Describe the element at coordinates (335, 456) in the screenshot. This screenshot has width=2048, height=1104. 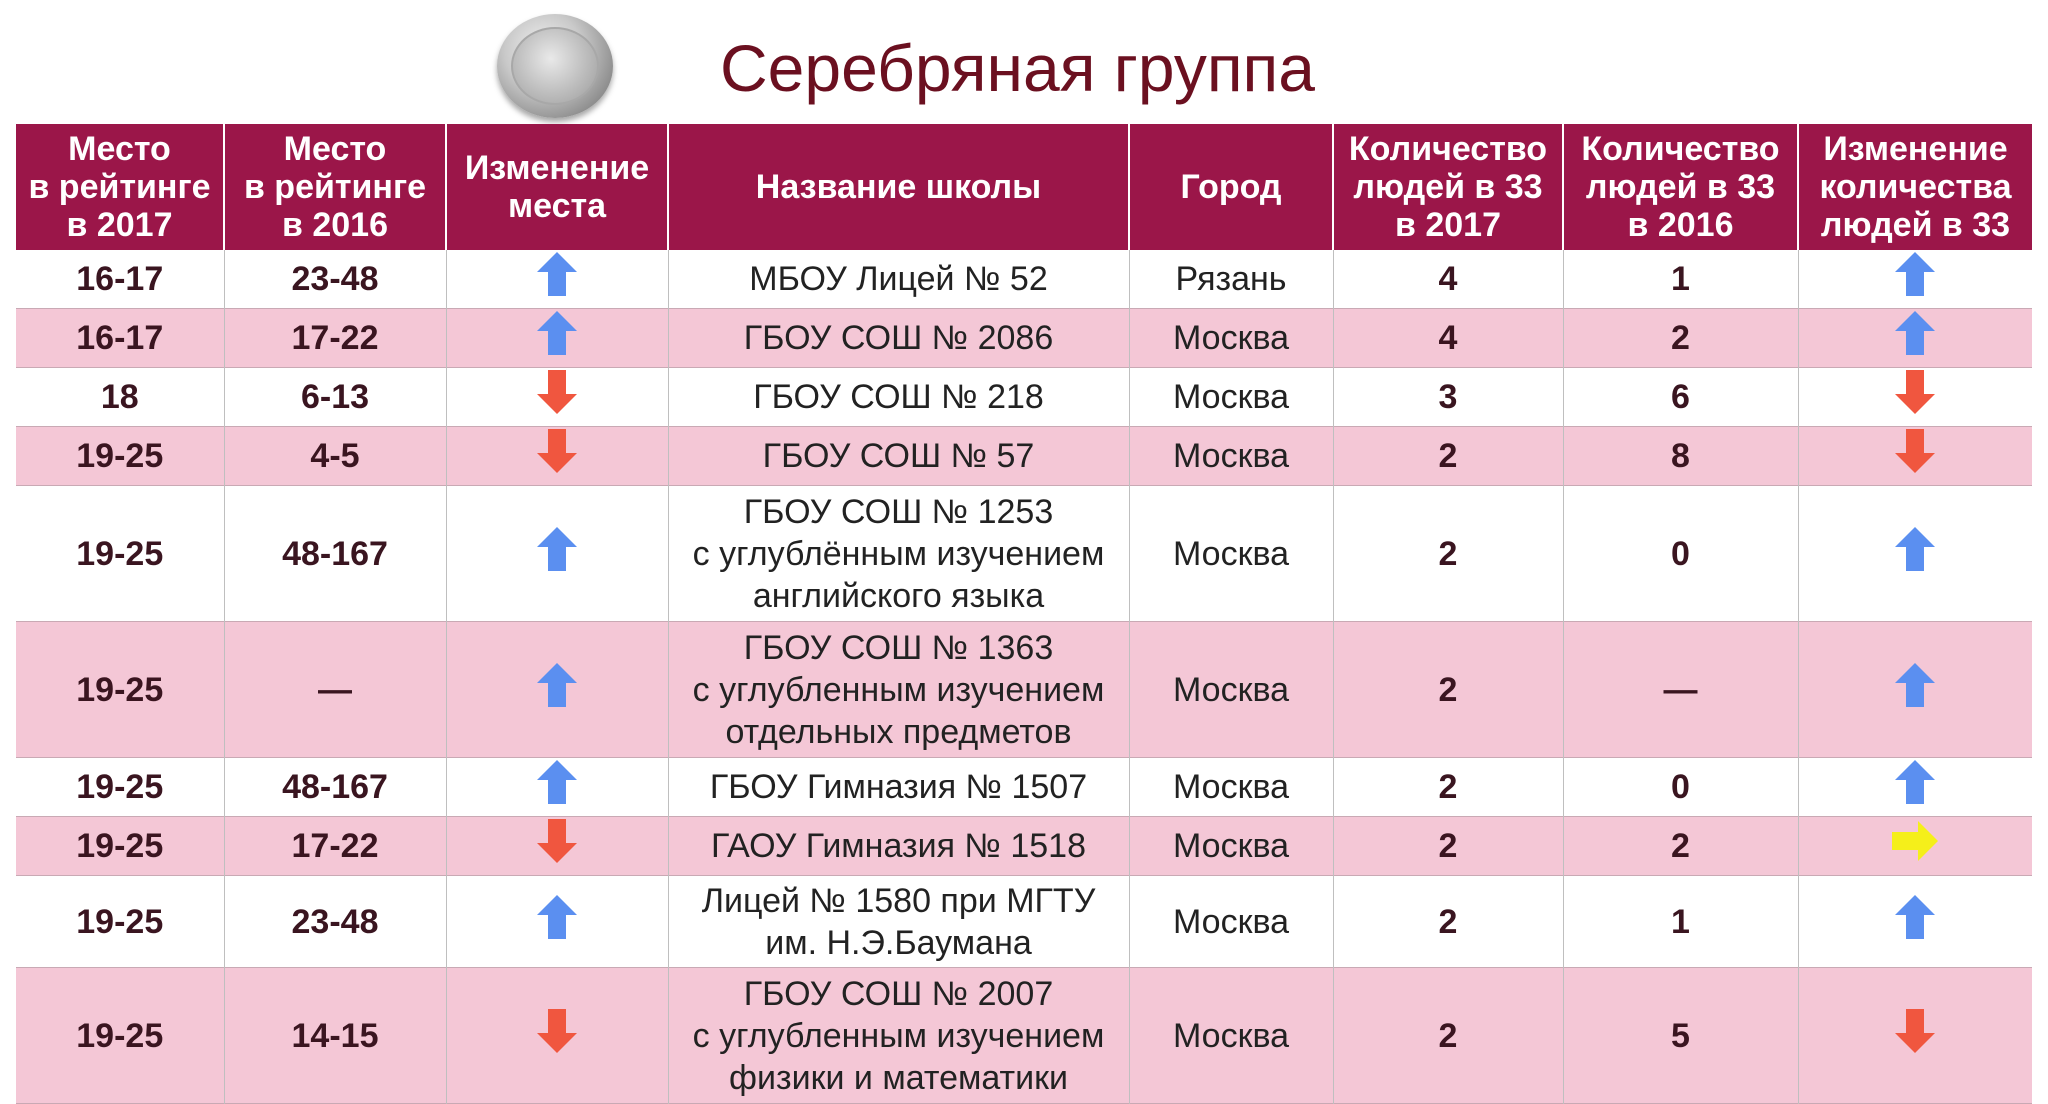
I see `place-2016-cell: 4-5` at that location.